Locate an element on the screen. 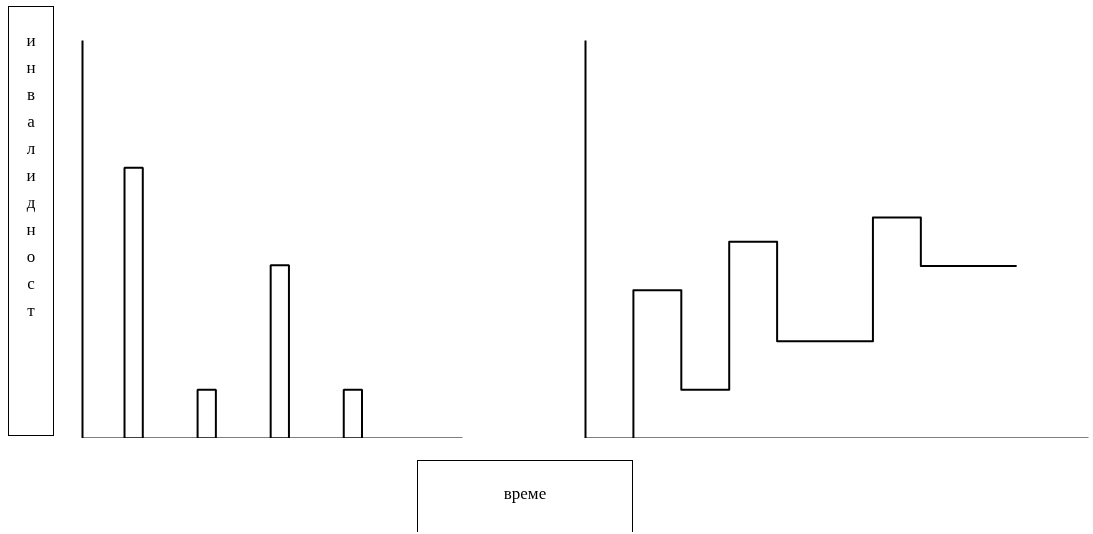 The image size is (1093, 534). text: инвалидност is located at coordinates (31, 175).